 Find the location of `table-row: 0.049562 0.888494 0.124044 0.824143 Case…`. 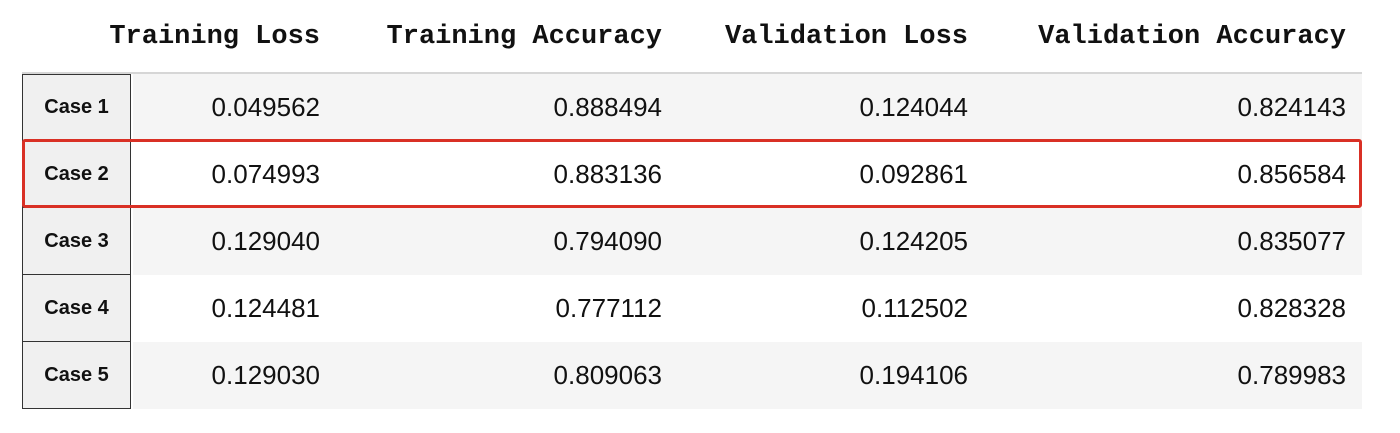

table-row: 0.049562 0.888494 0.124044 0.824143 Case… is located at coordinates (692, 107).